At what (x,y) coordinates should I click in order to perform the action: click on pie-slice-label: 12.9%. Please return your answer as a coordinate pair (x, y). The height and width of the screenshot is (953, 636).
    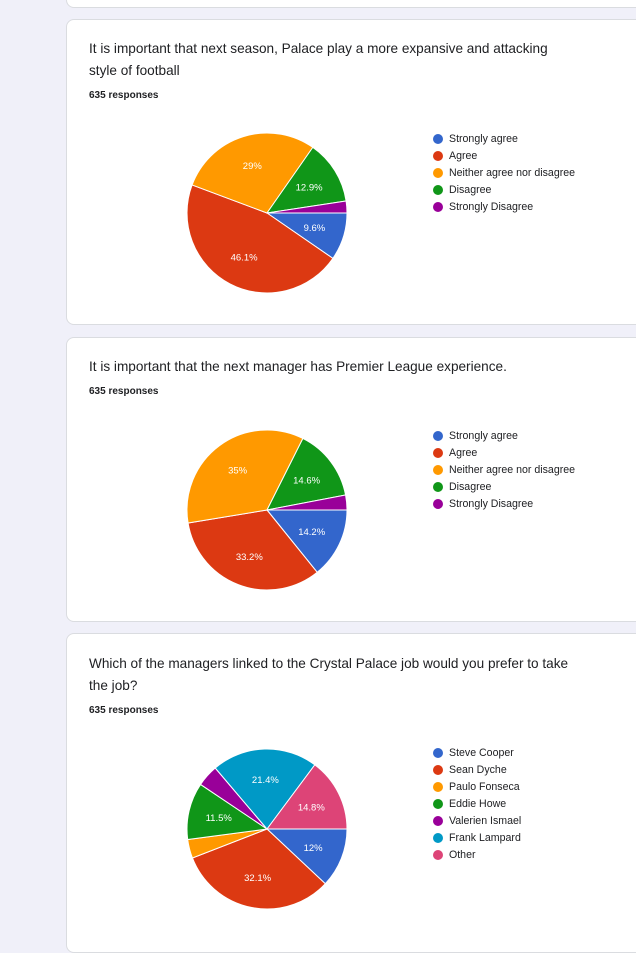
    Looking at the image, I should click on (309, 187).